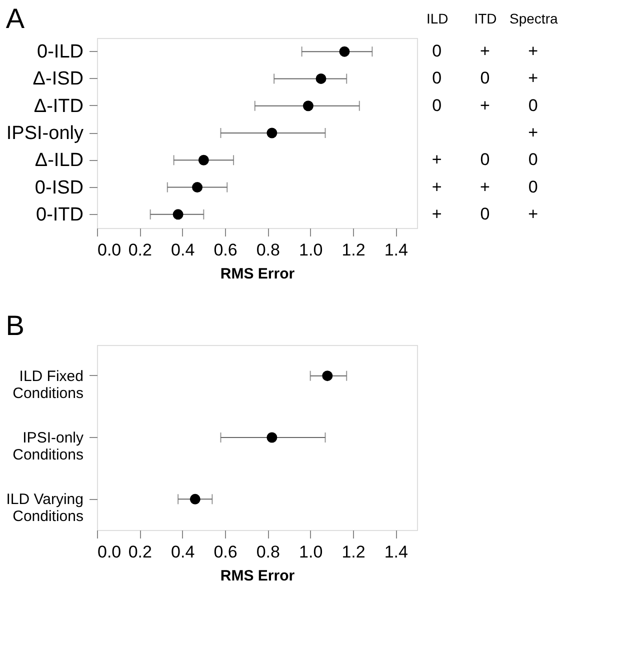  Describe the element at coordinates (534, 18) in the screenshot. I see `category-label: Spectra` at that location.